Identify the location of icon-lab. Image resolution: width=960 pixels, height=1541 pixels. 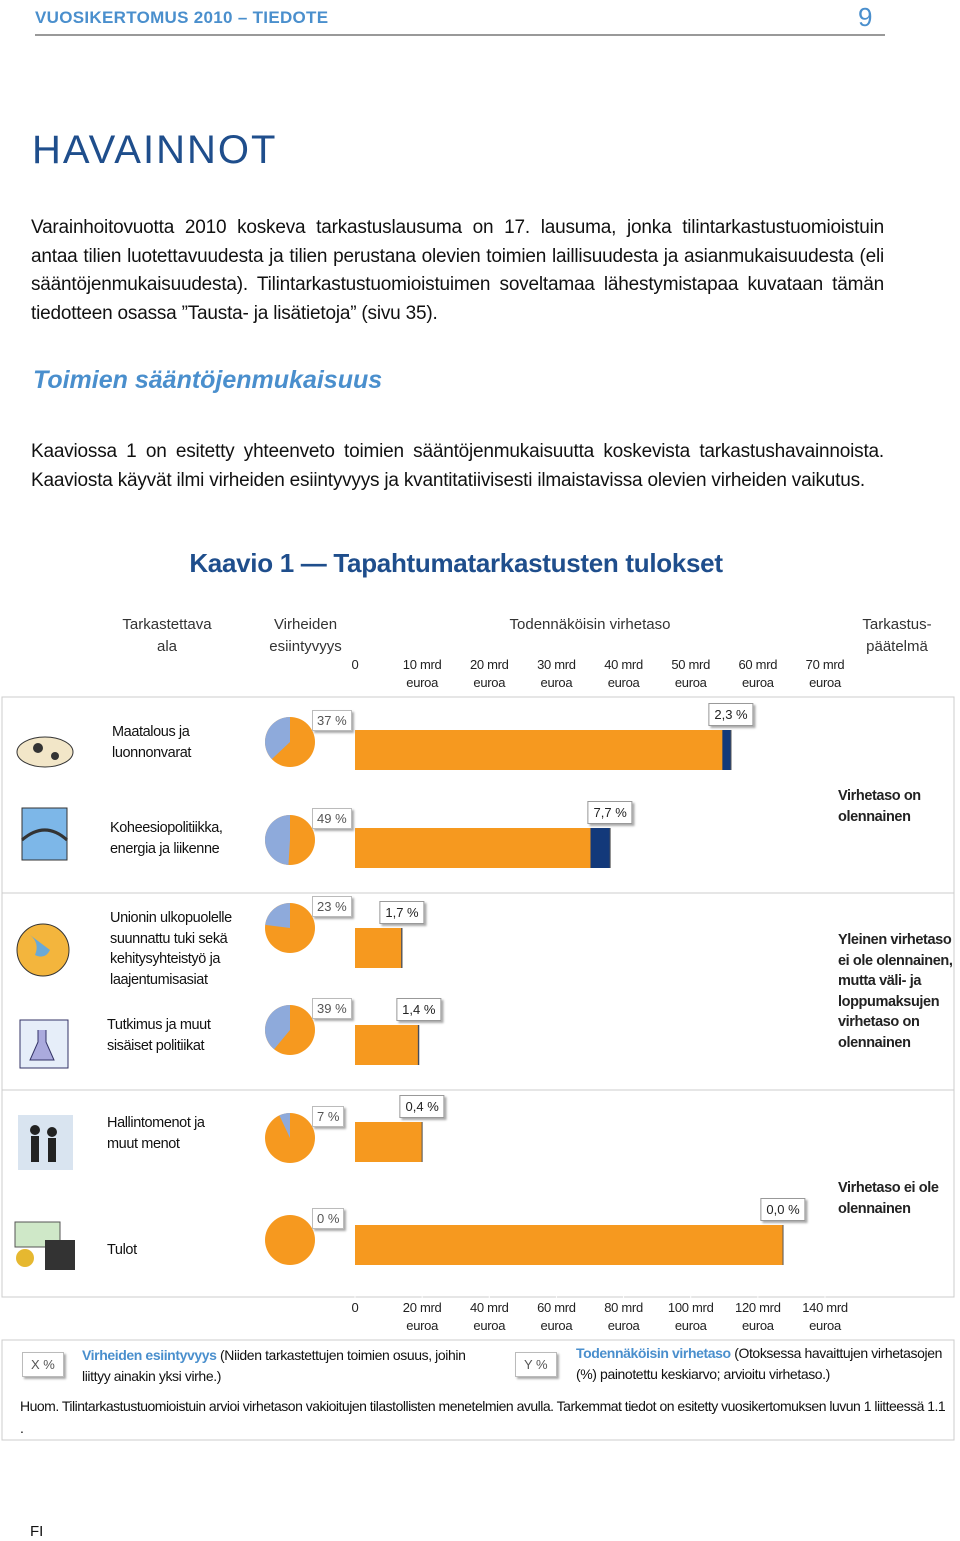
(44, 1044).